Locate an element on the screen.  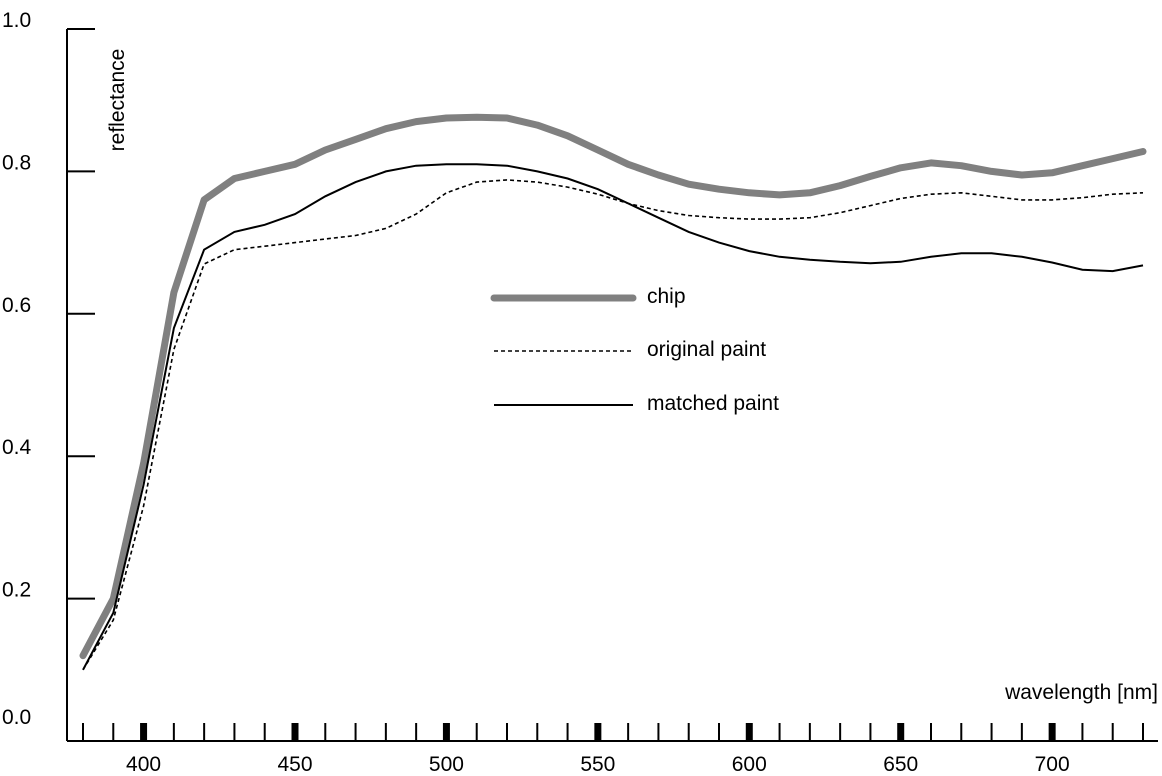
y-axis-title: reflectance is located at coordinates (117, 100).